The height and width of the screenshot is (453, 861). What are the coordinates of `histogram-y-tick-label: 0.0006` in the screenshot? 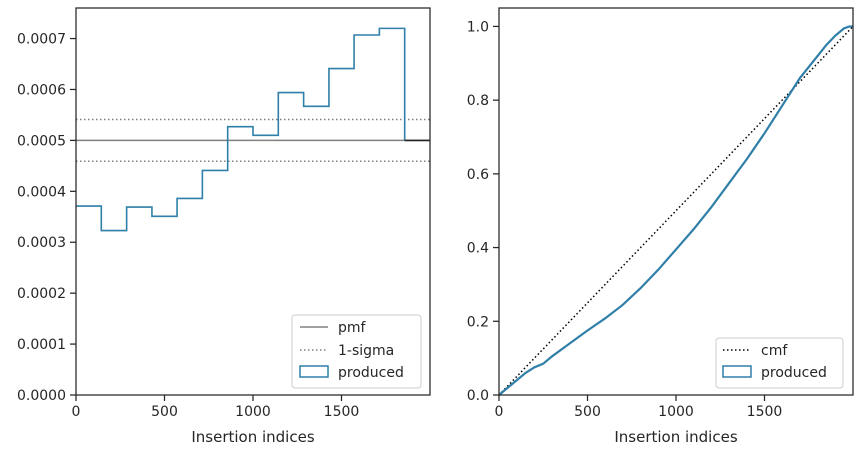 It's located at (41, 90).